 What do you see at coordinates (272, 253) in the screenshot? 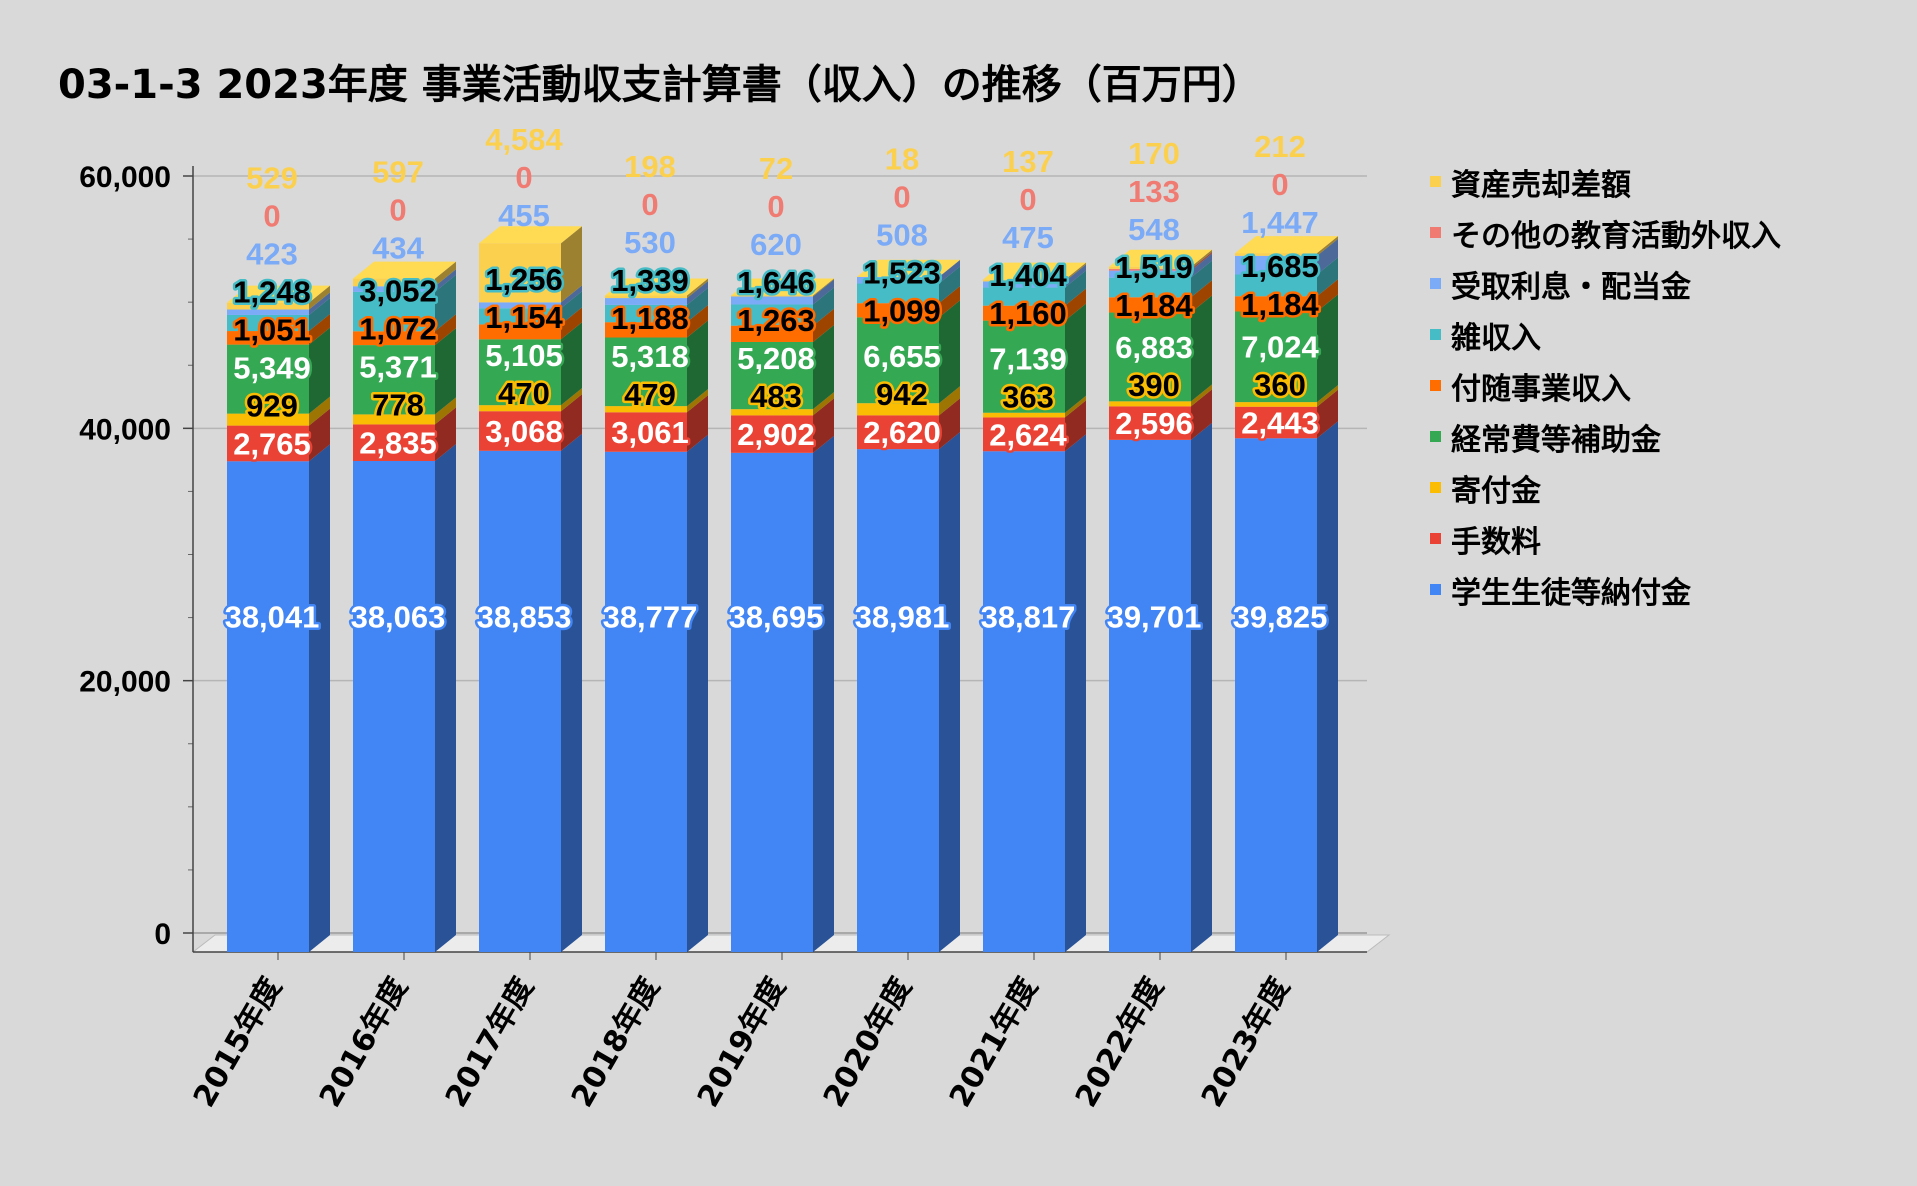
I see `data-label: 423` at bounding box center [272, 253].